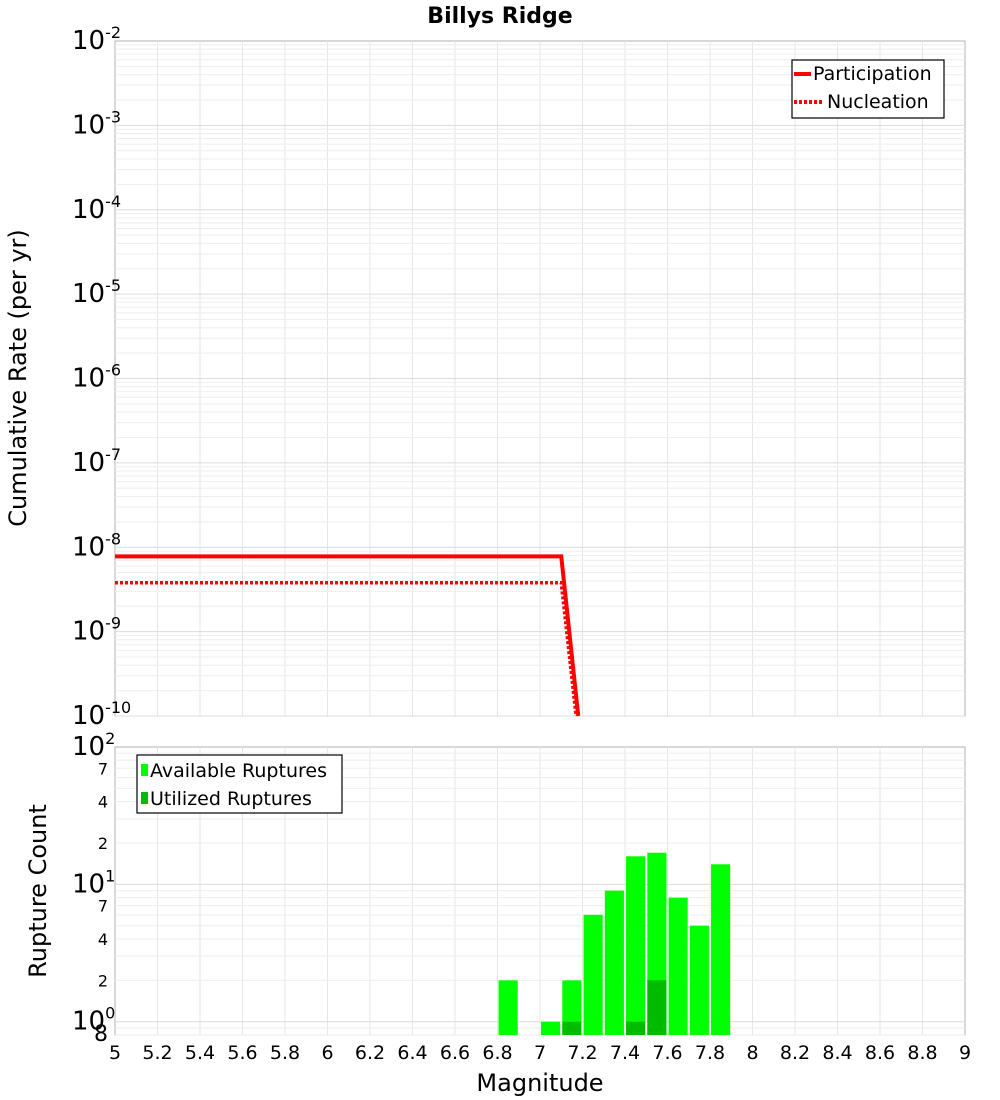 This screenshot has height=1100, width=1000. I want to click on chart-title: Billys Ridge, so click(499, 16).